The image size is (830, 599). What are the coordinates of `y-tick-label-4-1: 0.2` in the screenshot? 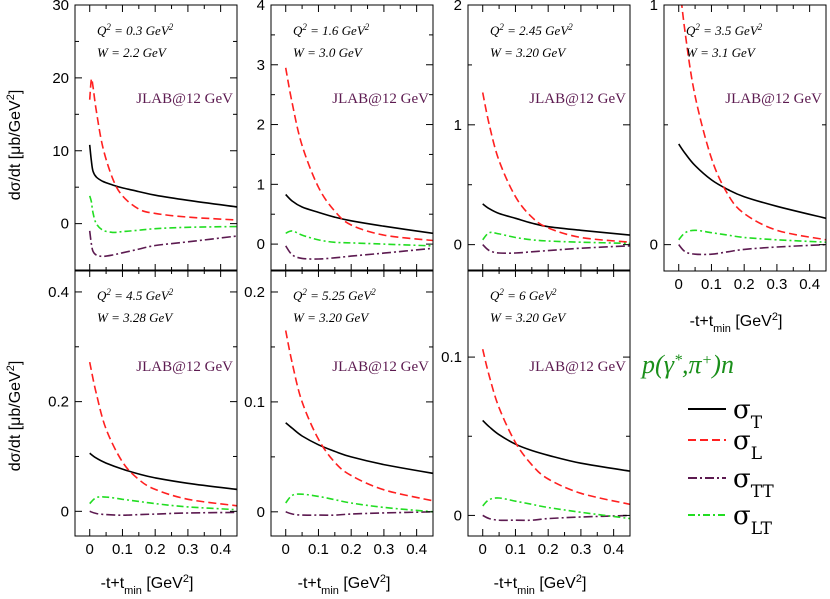 It's located at (58, 402).